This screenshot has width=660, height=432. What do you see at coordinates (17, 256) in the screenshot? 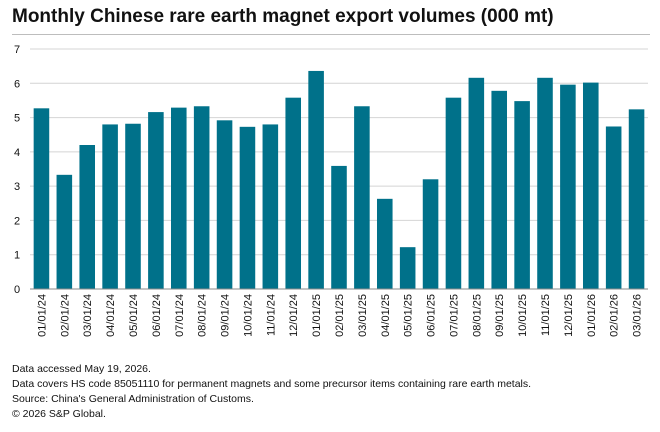
I see `y-tick-label: 1` at bounding box center [17, 256].